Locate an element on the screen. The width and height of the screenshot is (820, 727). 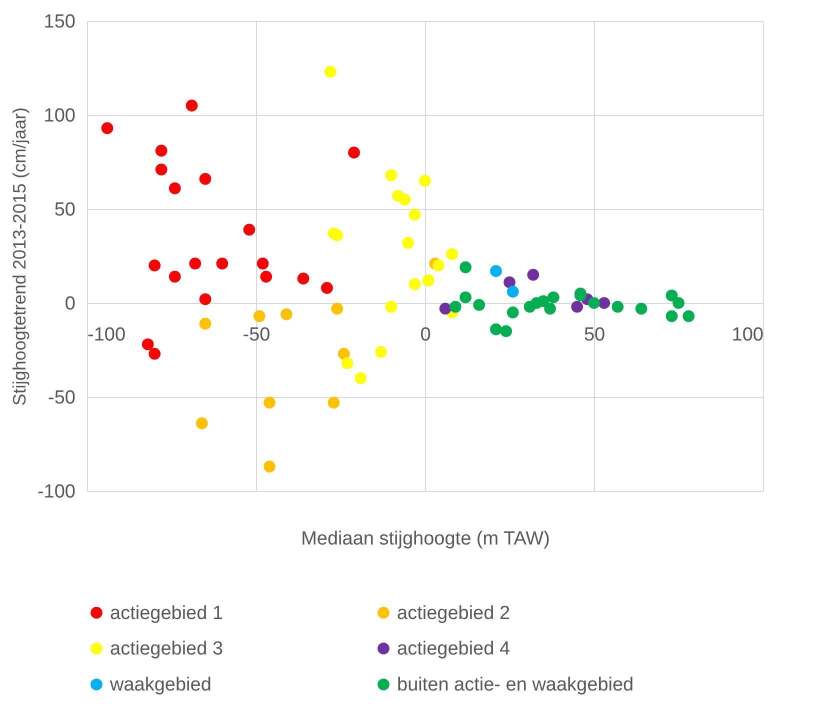
legend-label: actiegebied 3 is located at coordinates (167, 649).